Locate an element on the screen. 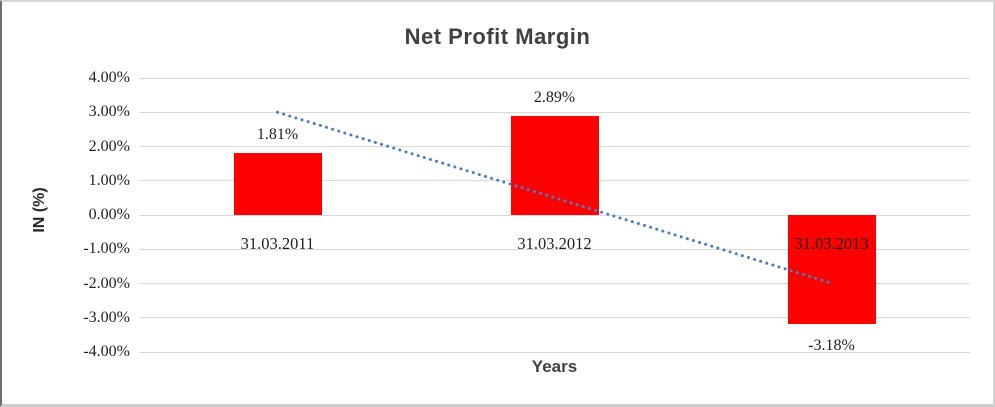 The width and height of the screenshot is (995, 407). y-tick-label: 4.00% is located at coordinates (109, 77).